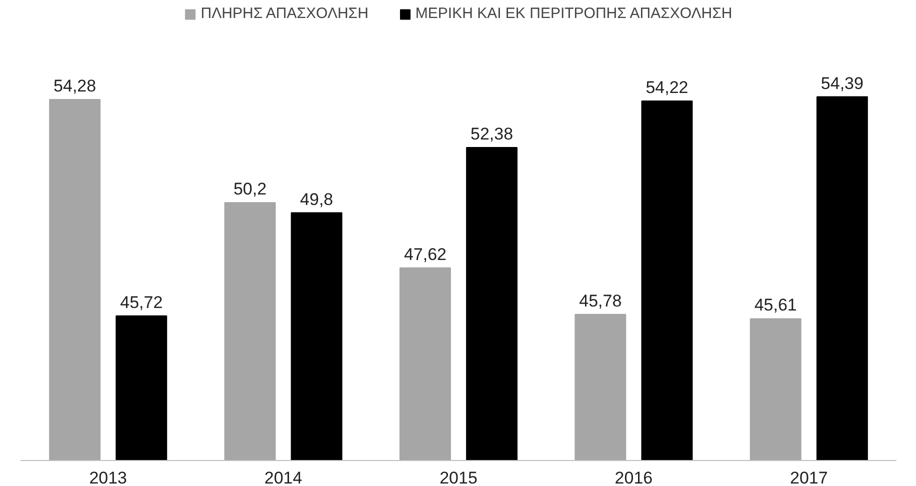 The image size is (916, 486). I want to click on data-label: 45,61, so click(775, 305).